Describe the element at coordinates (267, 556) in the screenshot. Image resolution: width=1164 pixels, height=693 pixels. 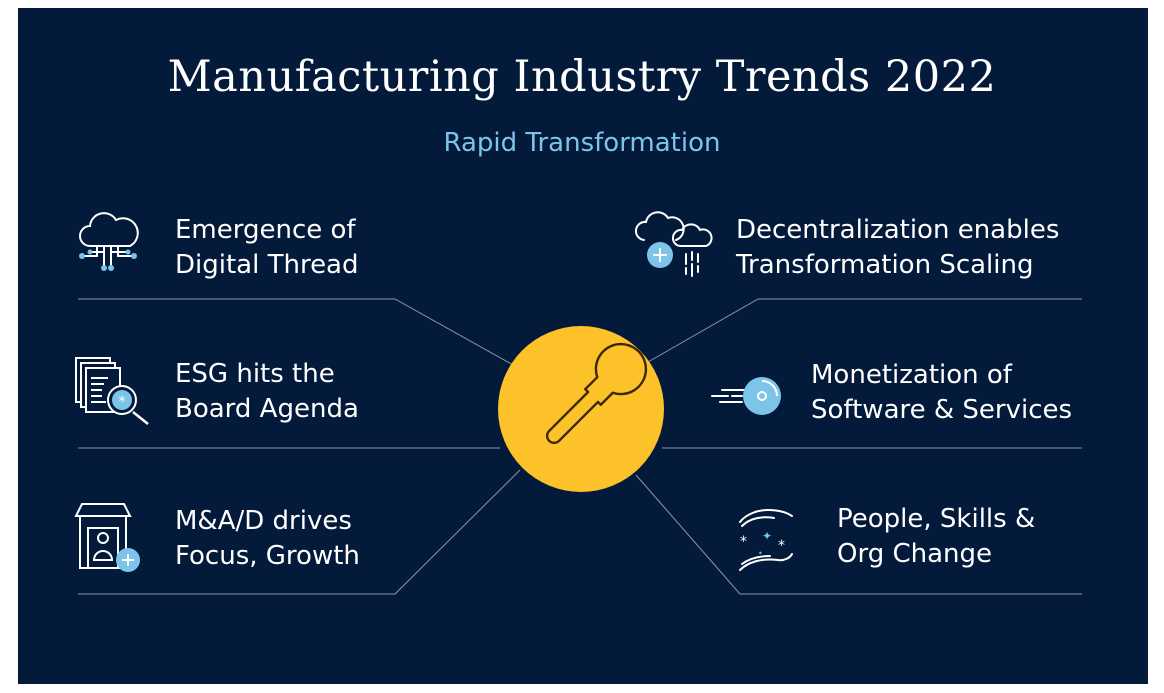
I see `trend-line: Focus, Growth` at that location.